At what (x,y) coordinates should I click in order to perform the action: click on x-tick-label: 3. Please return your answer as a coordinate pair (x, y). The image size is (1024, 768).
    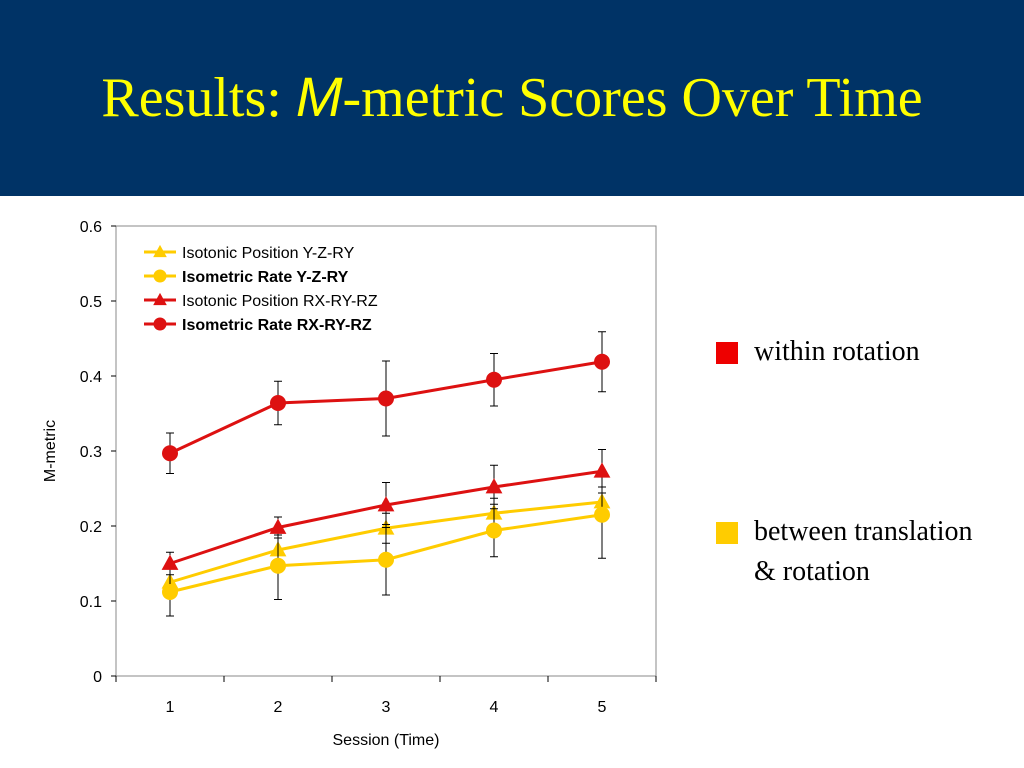
    Looking at the image, I should click on (386, 707).